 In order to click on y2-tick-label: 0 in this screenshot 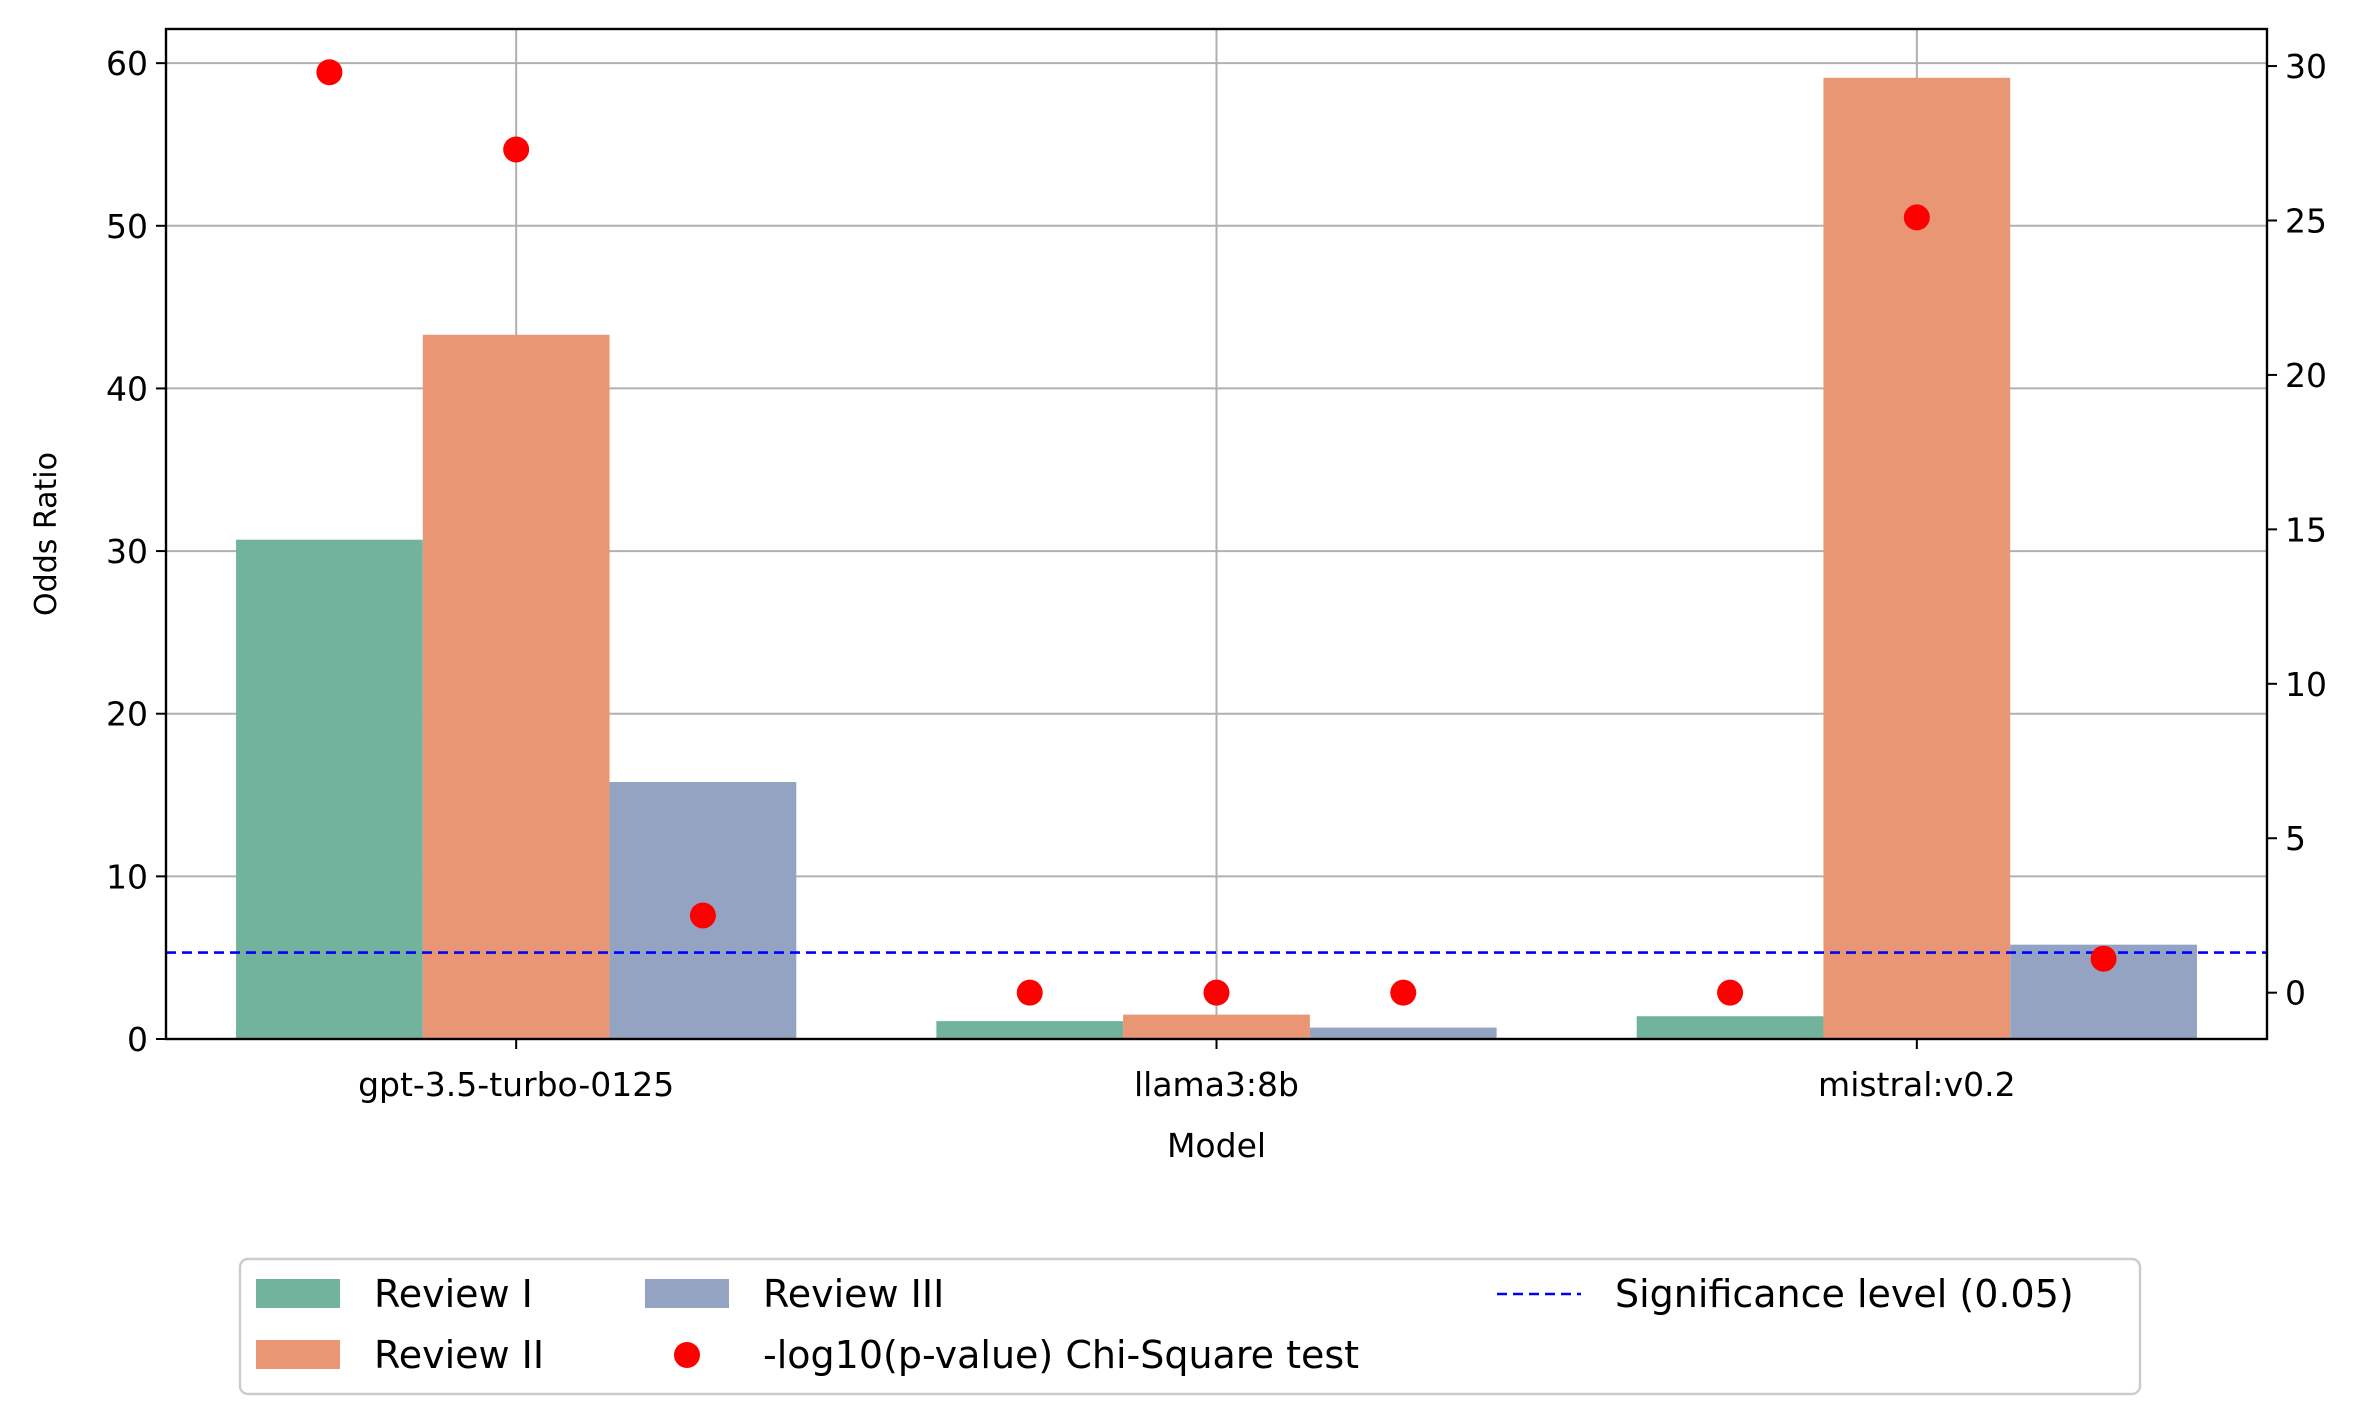, I will do `click(2295, 993)`.